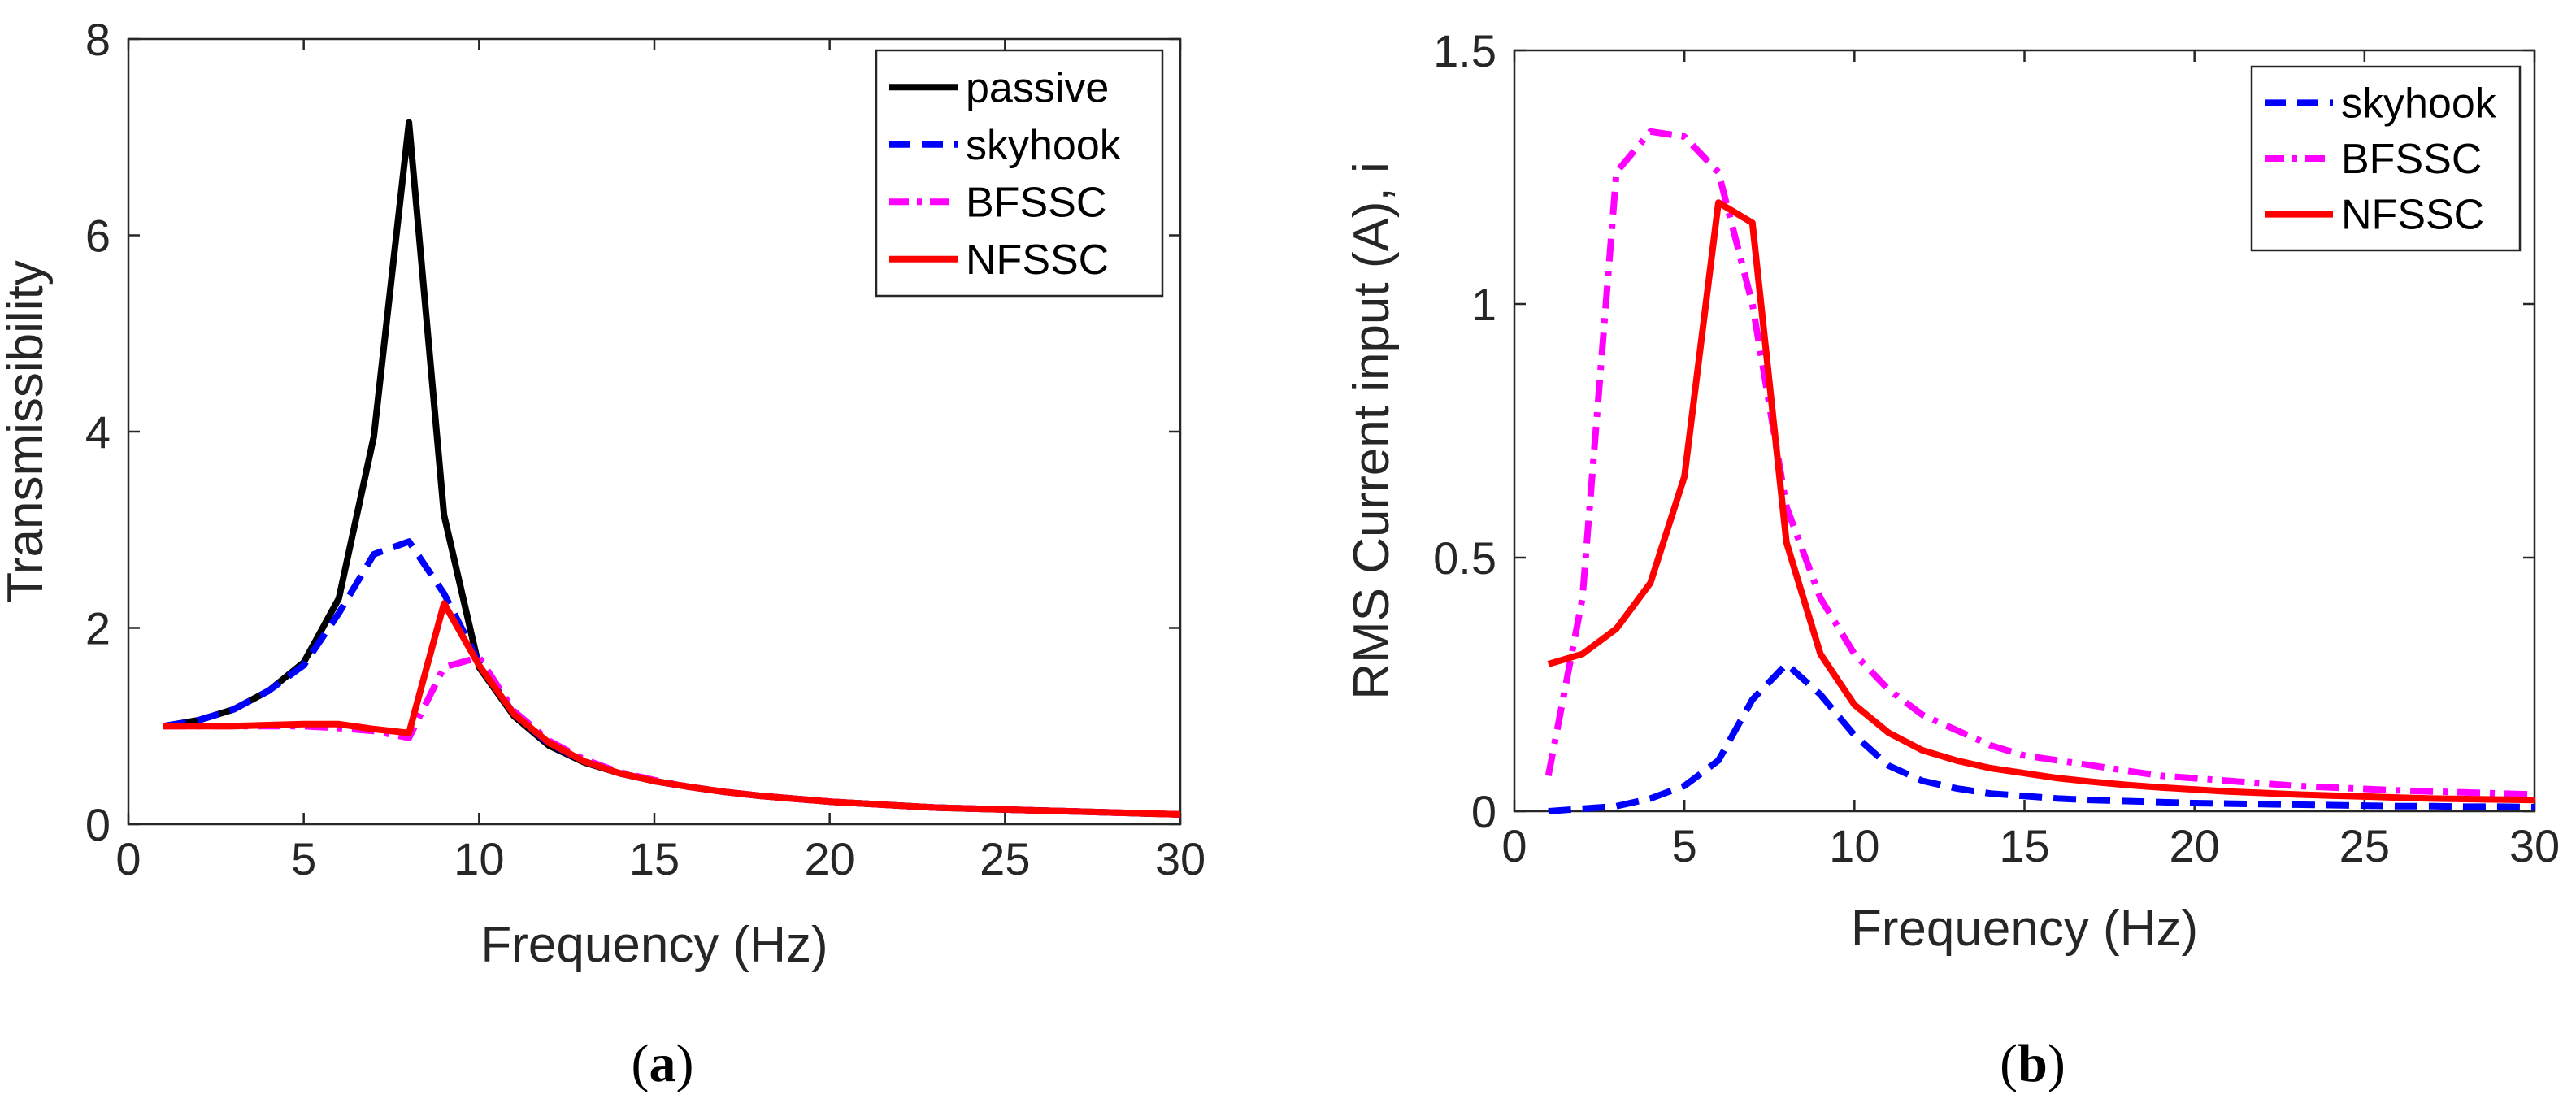  Describe the element at coordinates (1465, 50) in the screenshot. I see `y-tick-label: 1.5` at that location.